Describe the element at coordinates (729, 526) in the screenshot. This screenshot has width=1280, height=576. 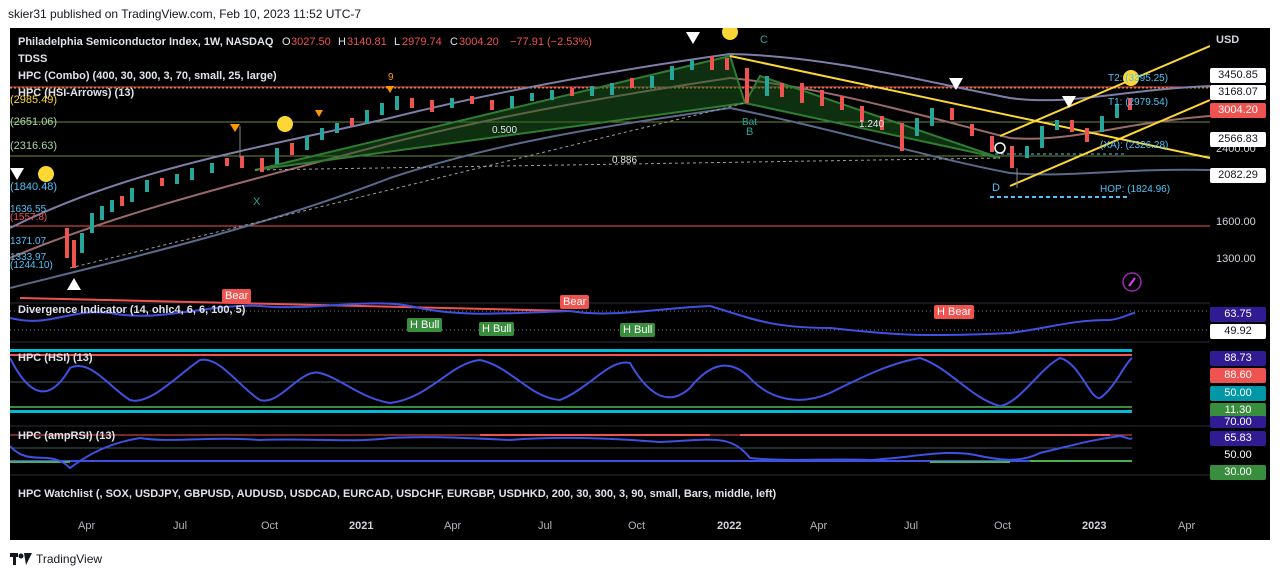
I see `time-tick: 2022` at that location.